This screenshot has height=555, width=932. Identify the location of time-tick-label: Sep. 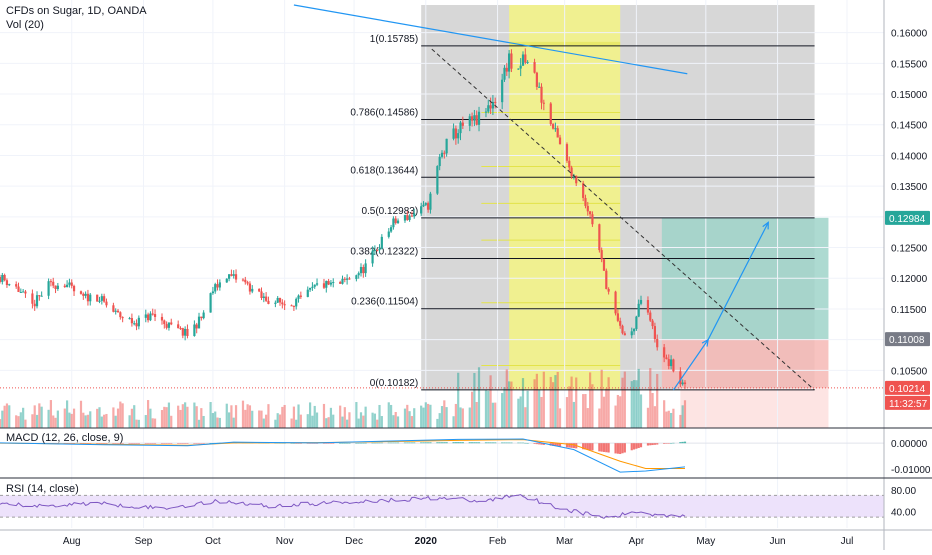
(144, 541).